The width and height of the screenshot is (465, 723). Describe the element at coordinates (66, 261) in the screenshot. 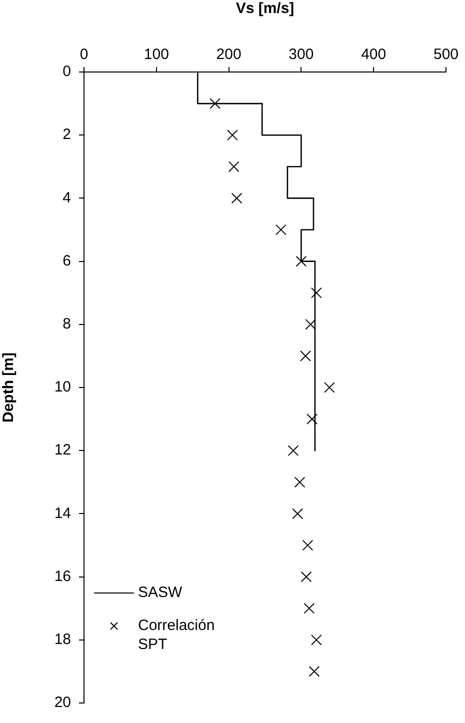

I see `y-tick-label: 6` at that location.